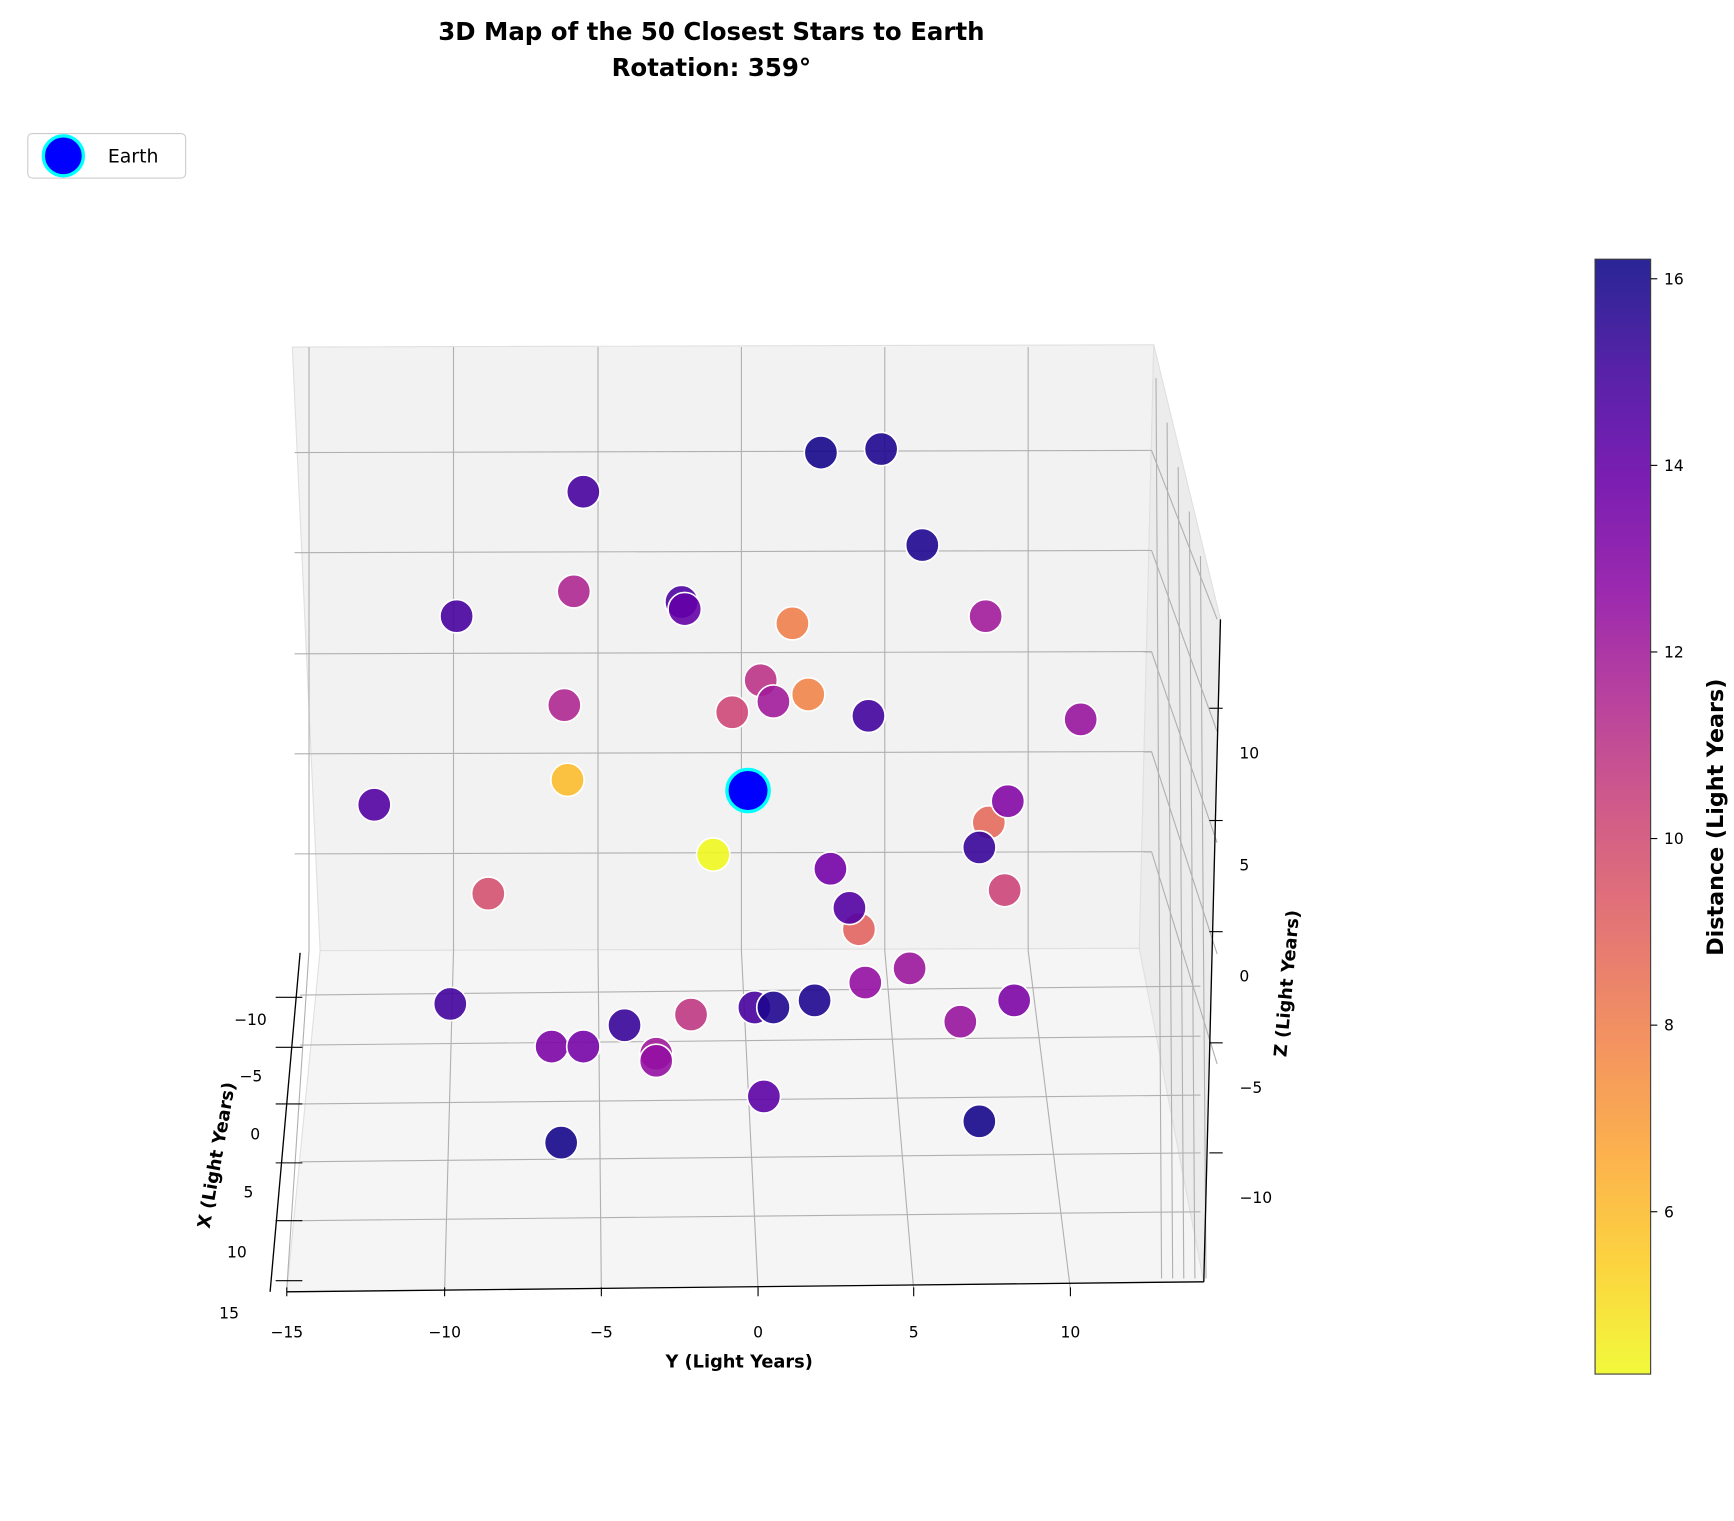 The image size is (1734, 1521). What do you see at coordinates (63, 156) in the screenshot?
I see `legend-earth-marker` at bounding box center [63, 156].